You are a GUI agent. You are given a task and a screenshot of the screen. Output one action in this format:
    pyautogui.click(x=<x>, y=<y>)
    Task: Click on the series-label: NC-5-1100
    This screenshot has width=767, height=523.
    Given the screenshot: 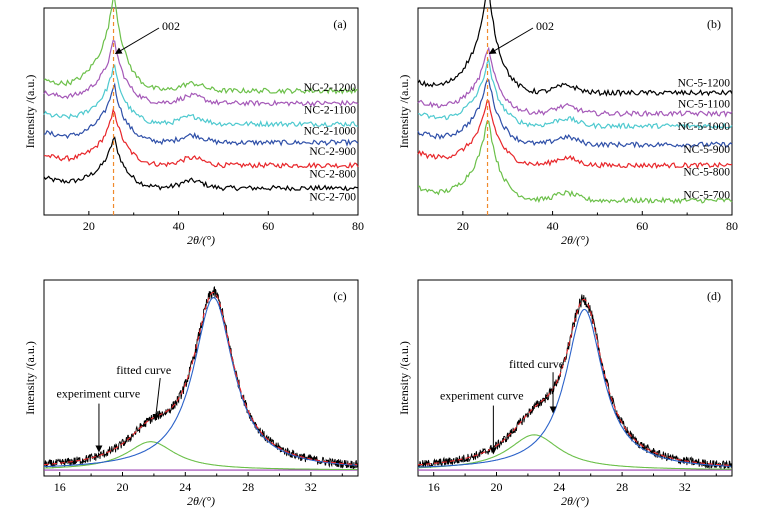 What is the action you would take?
    pyautogui.click(x=704, y=104)
    